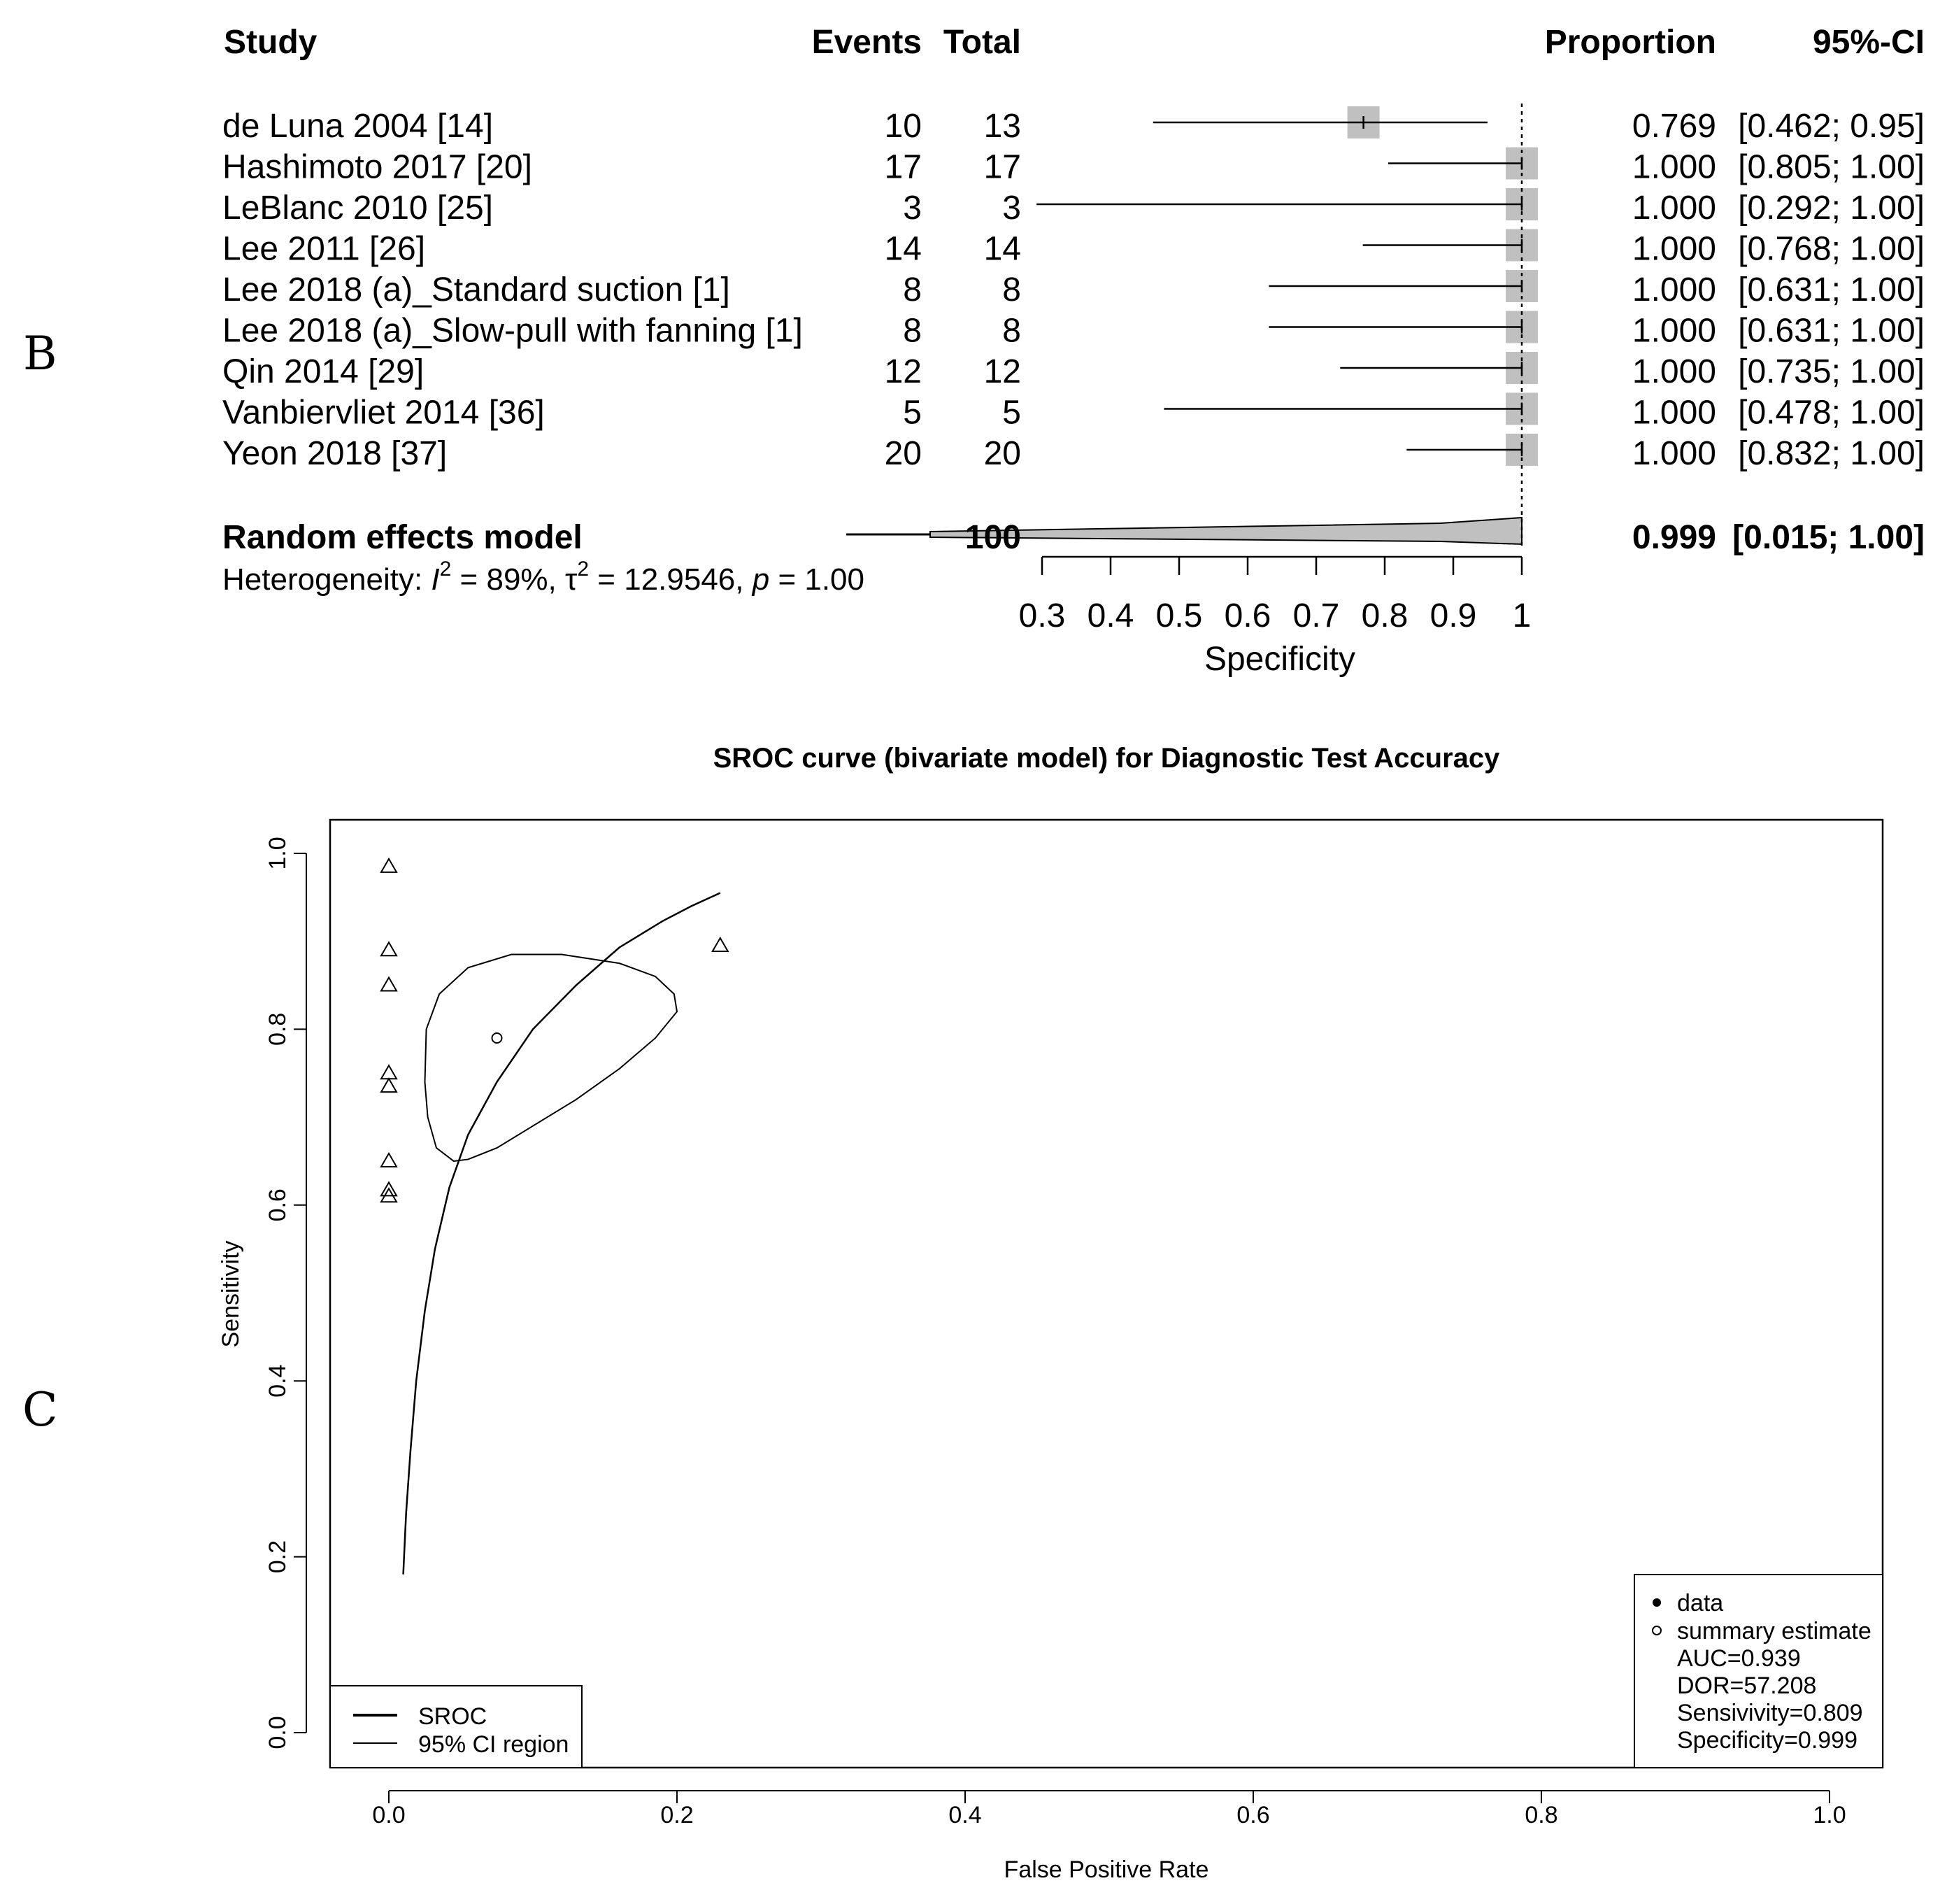 The width and height of the screenshot is (1954, 1904). What do you see at coordinates (278, 1732) in the screenshot?
I see `sroc-y-tick-label: 0.0` at bounding box center [278, 1732].